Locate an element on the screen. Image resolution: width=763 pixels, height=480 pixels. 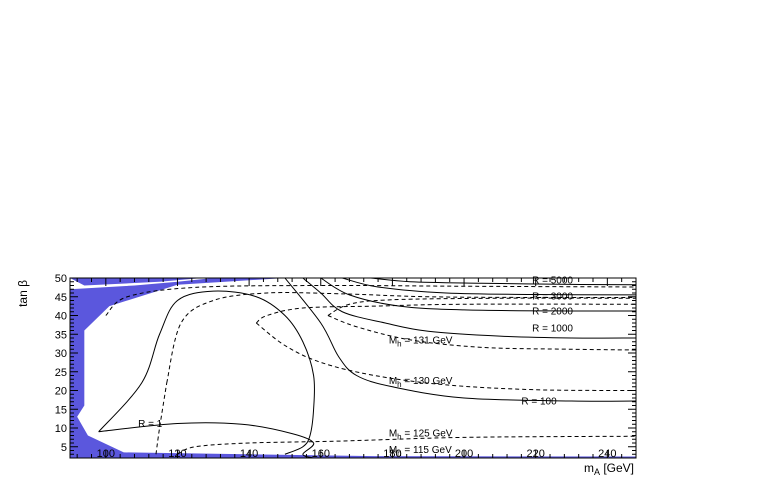
contour-label: R = 5000 is located at coordinates (552, 281).